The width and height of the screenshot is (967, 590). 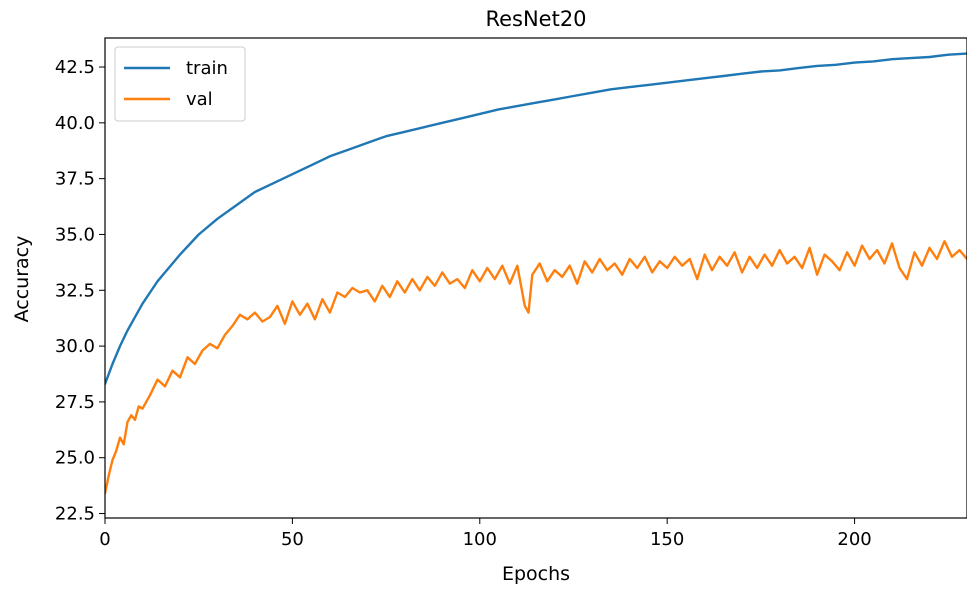 What do you see at coordinates (75, 234) in the screenshot?
I see `y-tick-label: 35.0` at bounding box center [75, 234].